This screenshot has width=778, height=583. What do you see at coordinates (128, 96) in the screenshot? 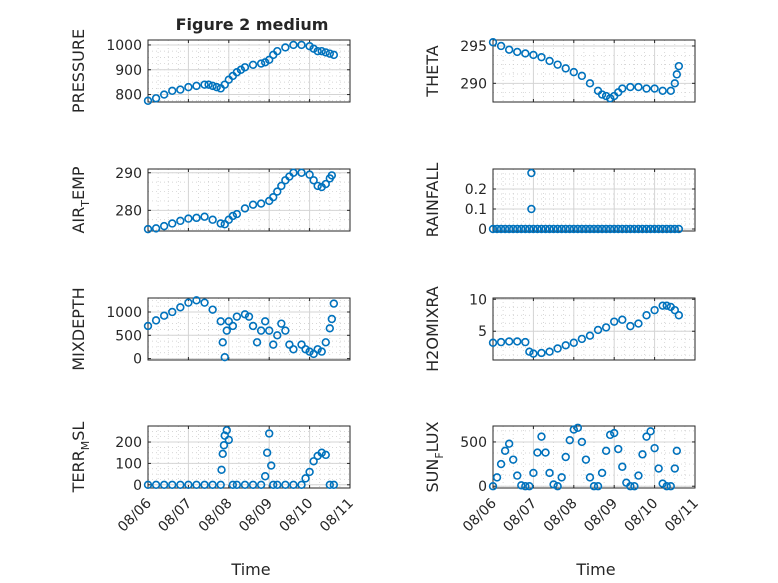
I see `y-tick-label: 800` at bounding box center [128, 96].